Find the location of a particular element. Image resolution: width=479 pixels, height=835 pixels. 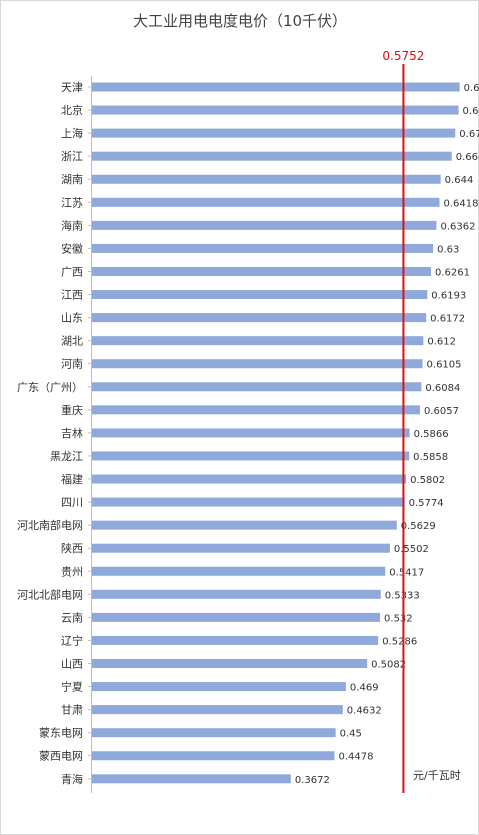

value-label: 0.6057 is located at coordinates (441, 411).